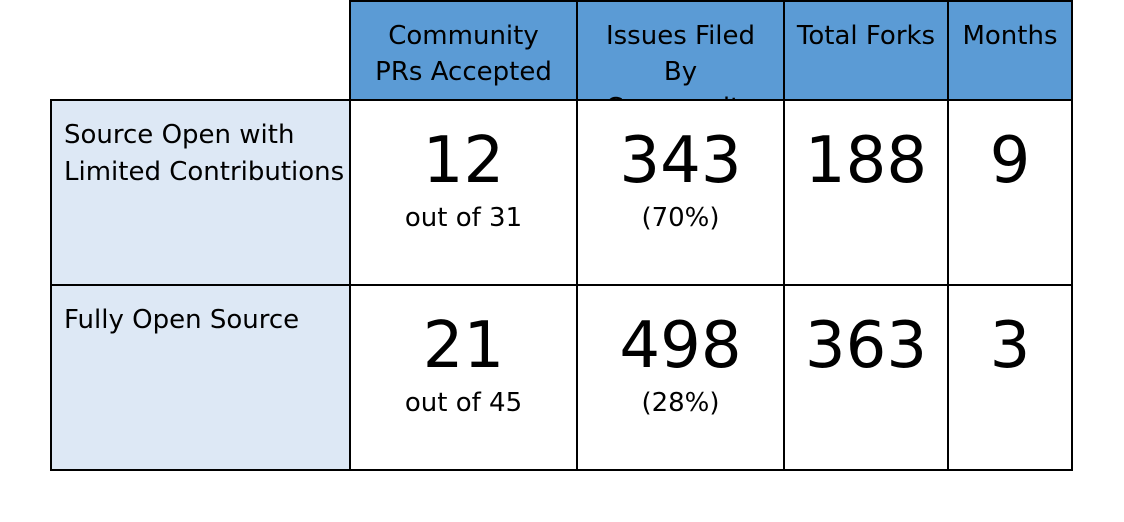  I want to click on data-cell: 21 out of 45, so click(463, 377).